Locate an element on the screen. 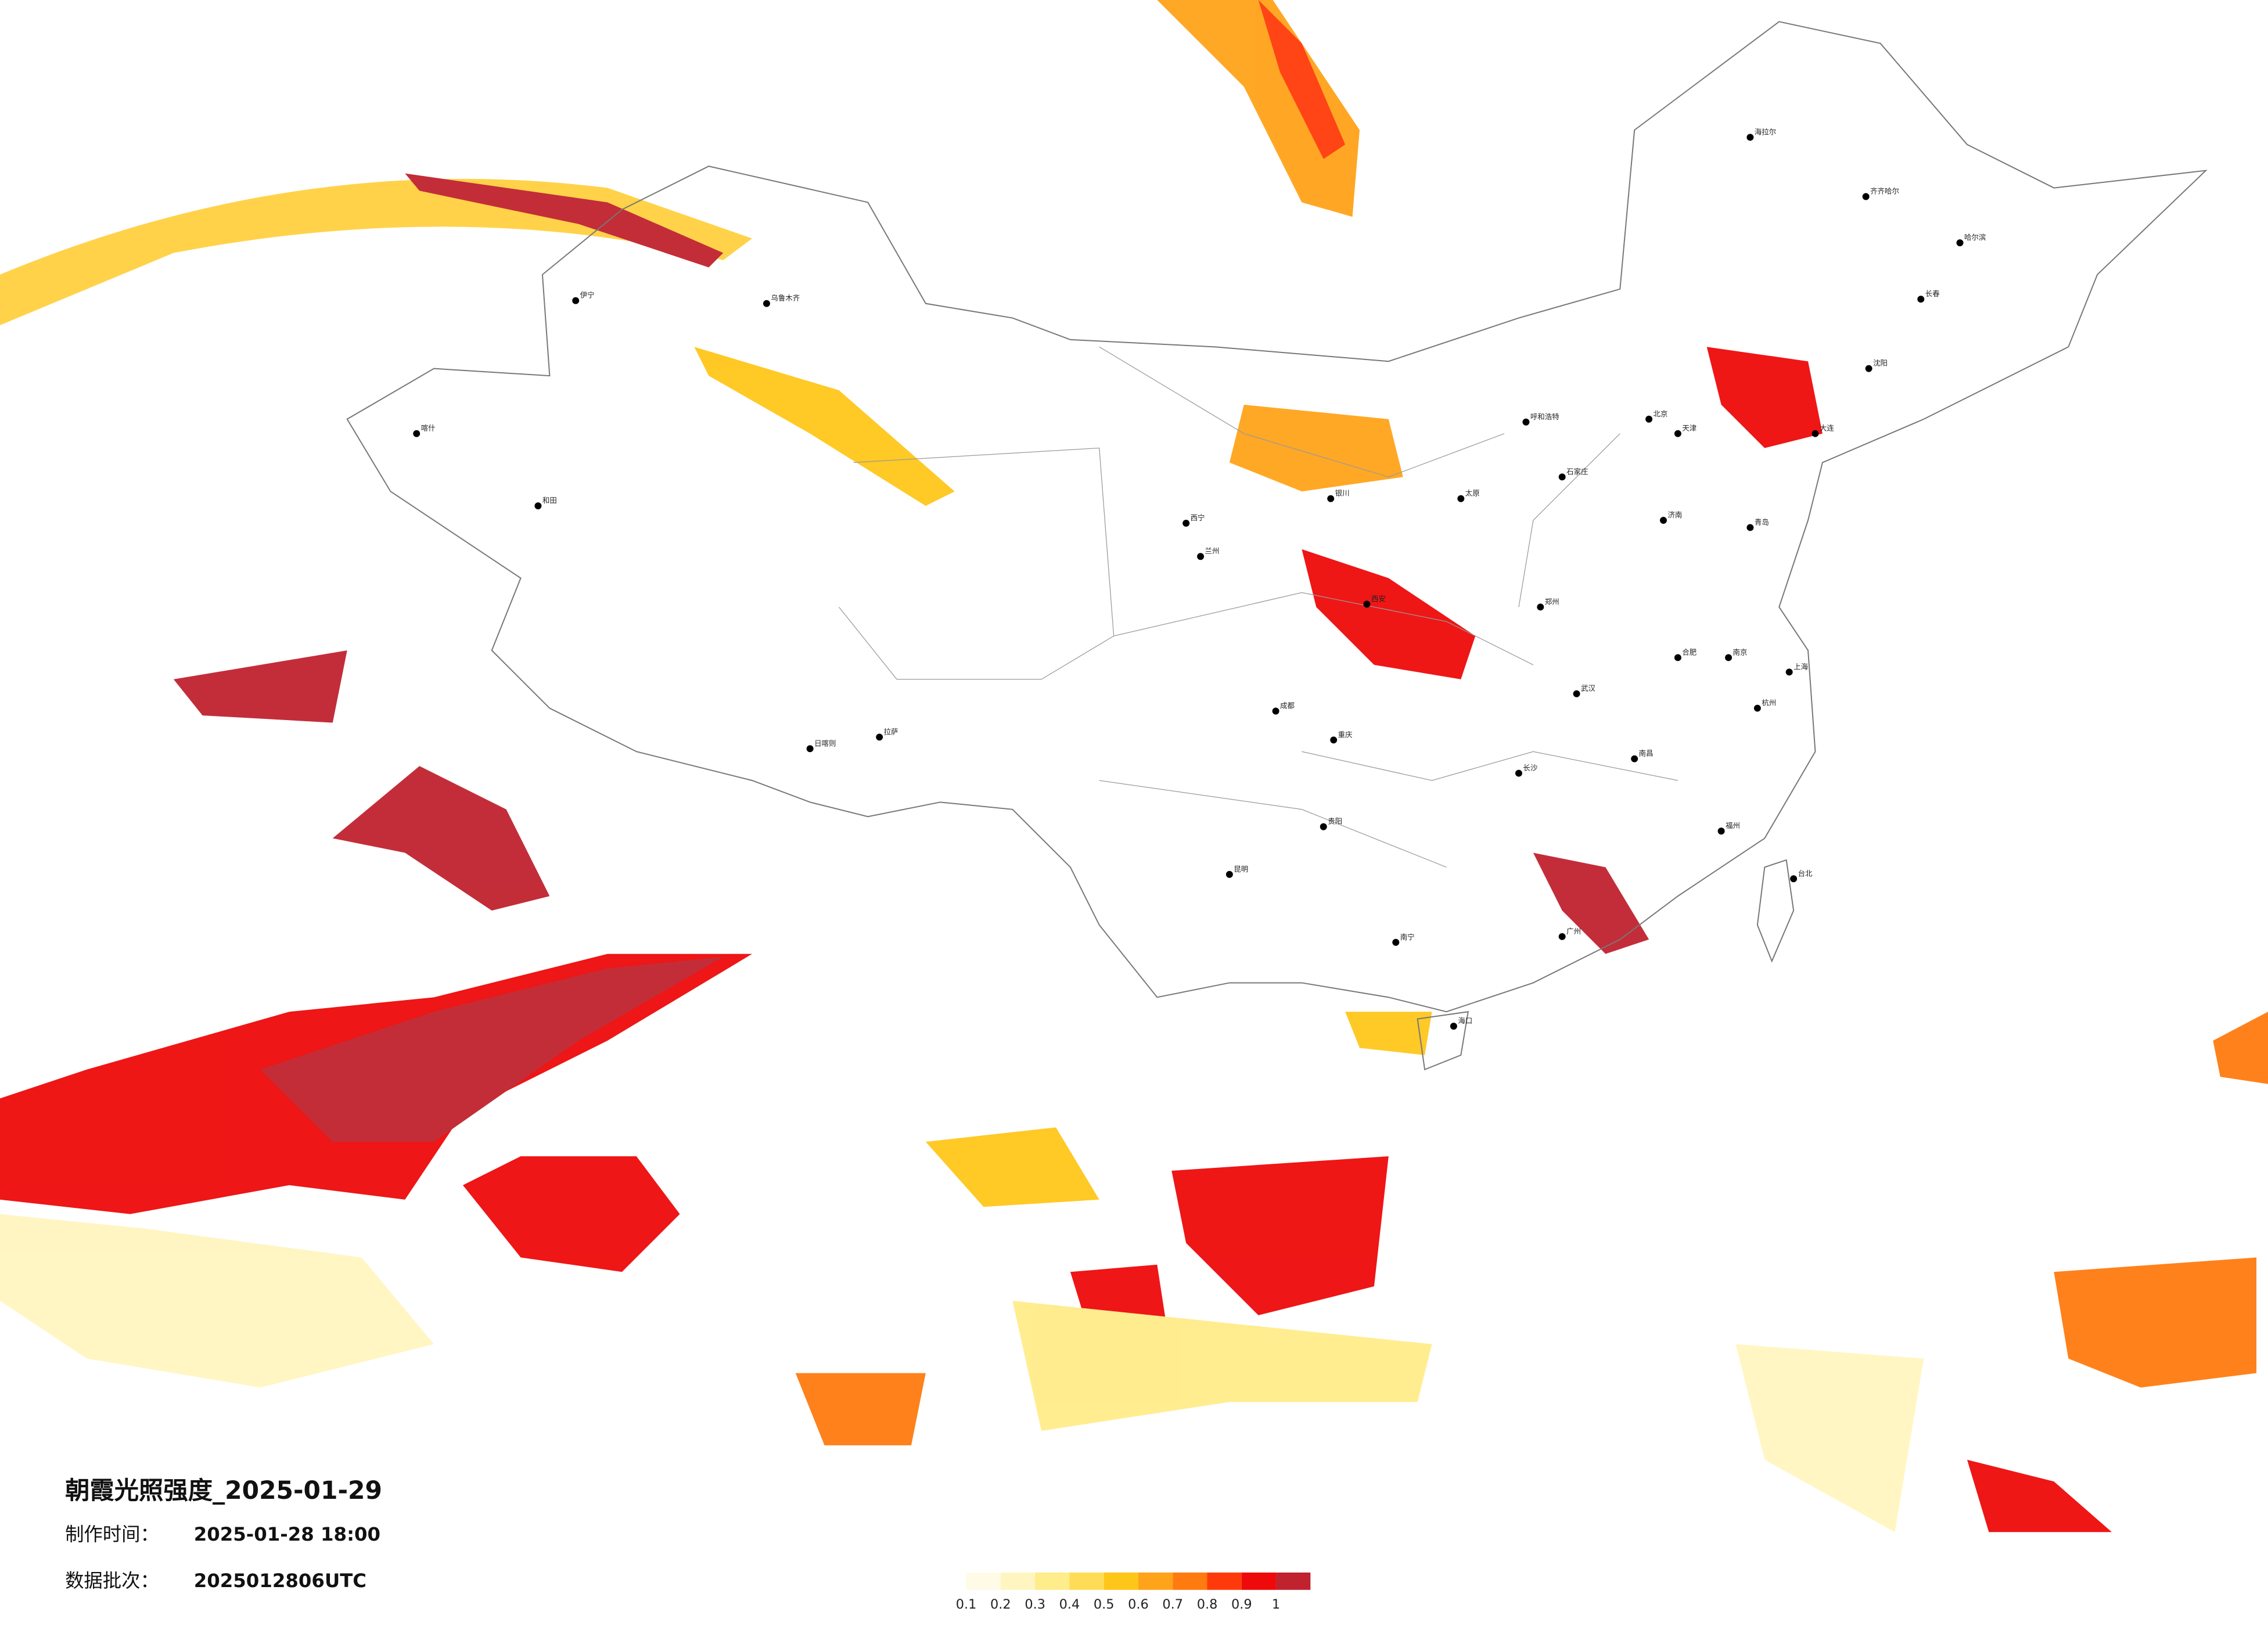 Image resolution: width=2268 pixels, height=1626 pixels. colorbar-tick-label: 1 is located at coordinates (1276, 1604).